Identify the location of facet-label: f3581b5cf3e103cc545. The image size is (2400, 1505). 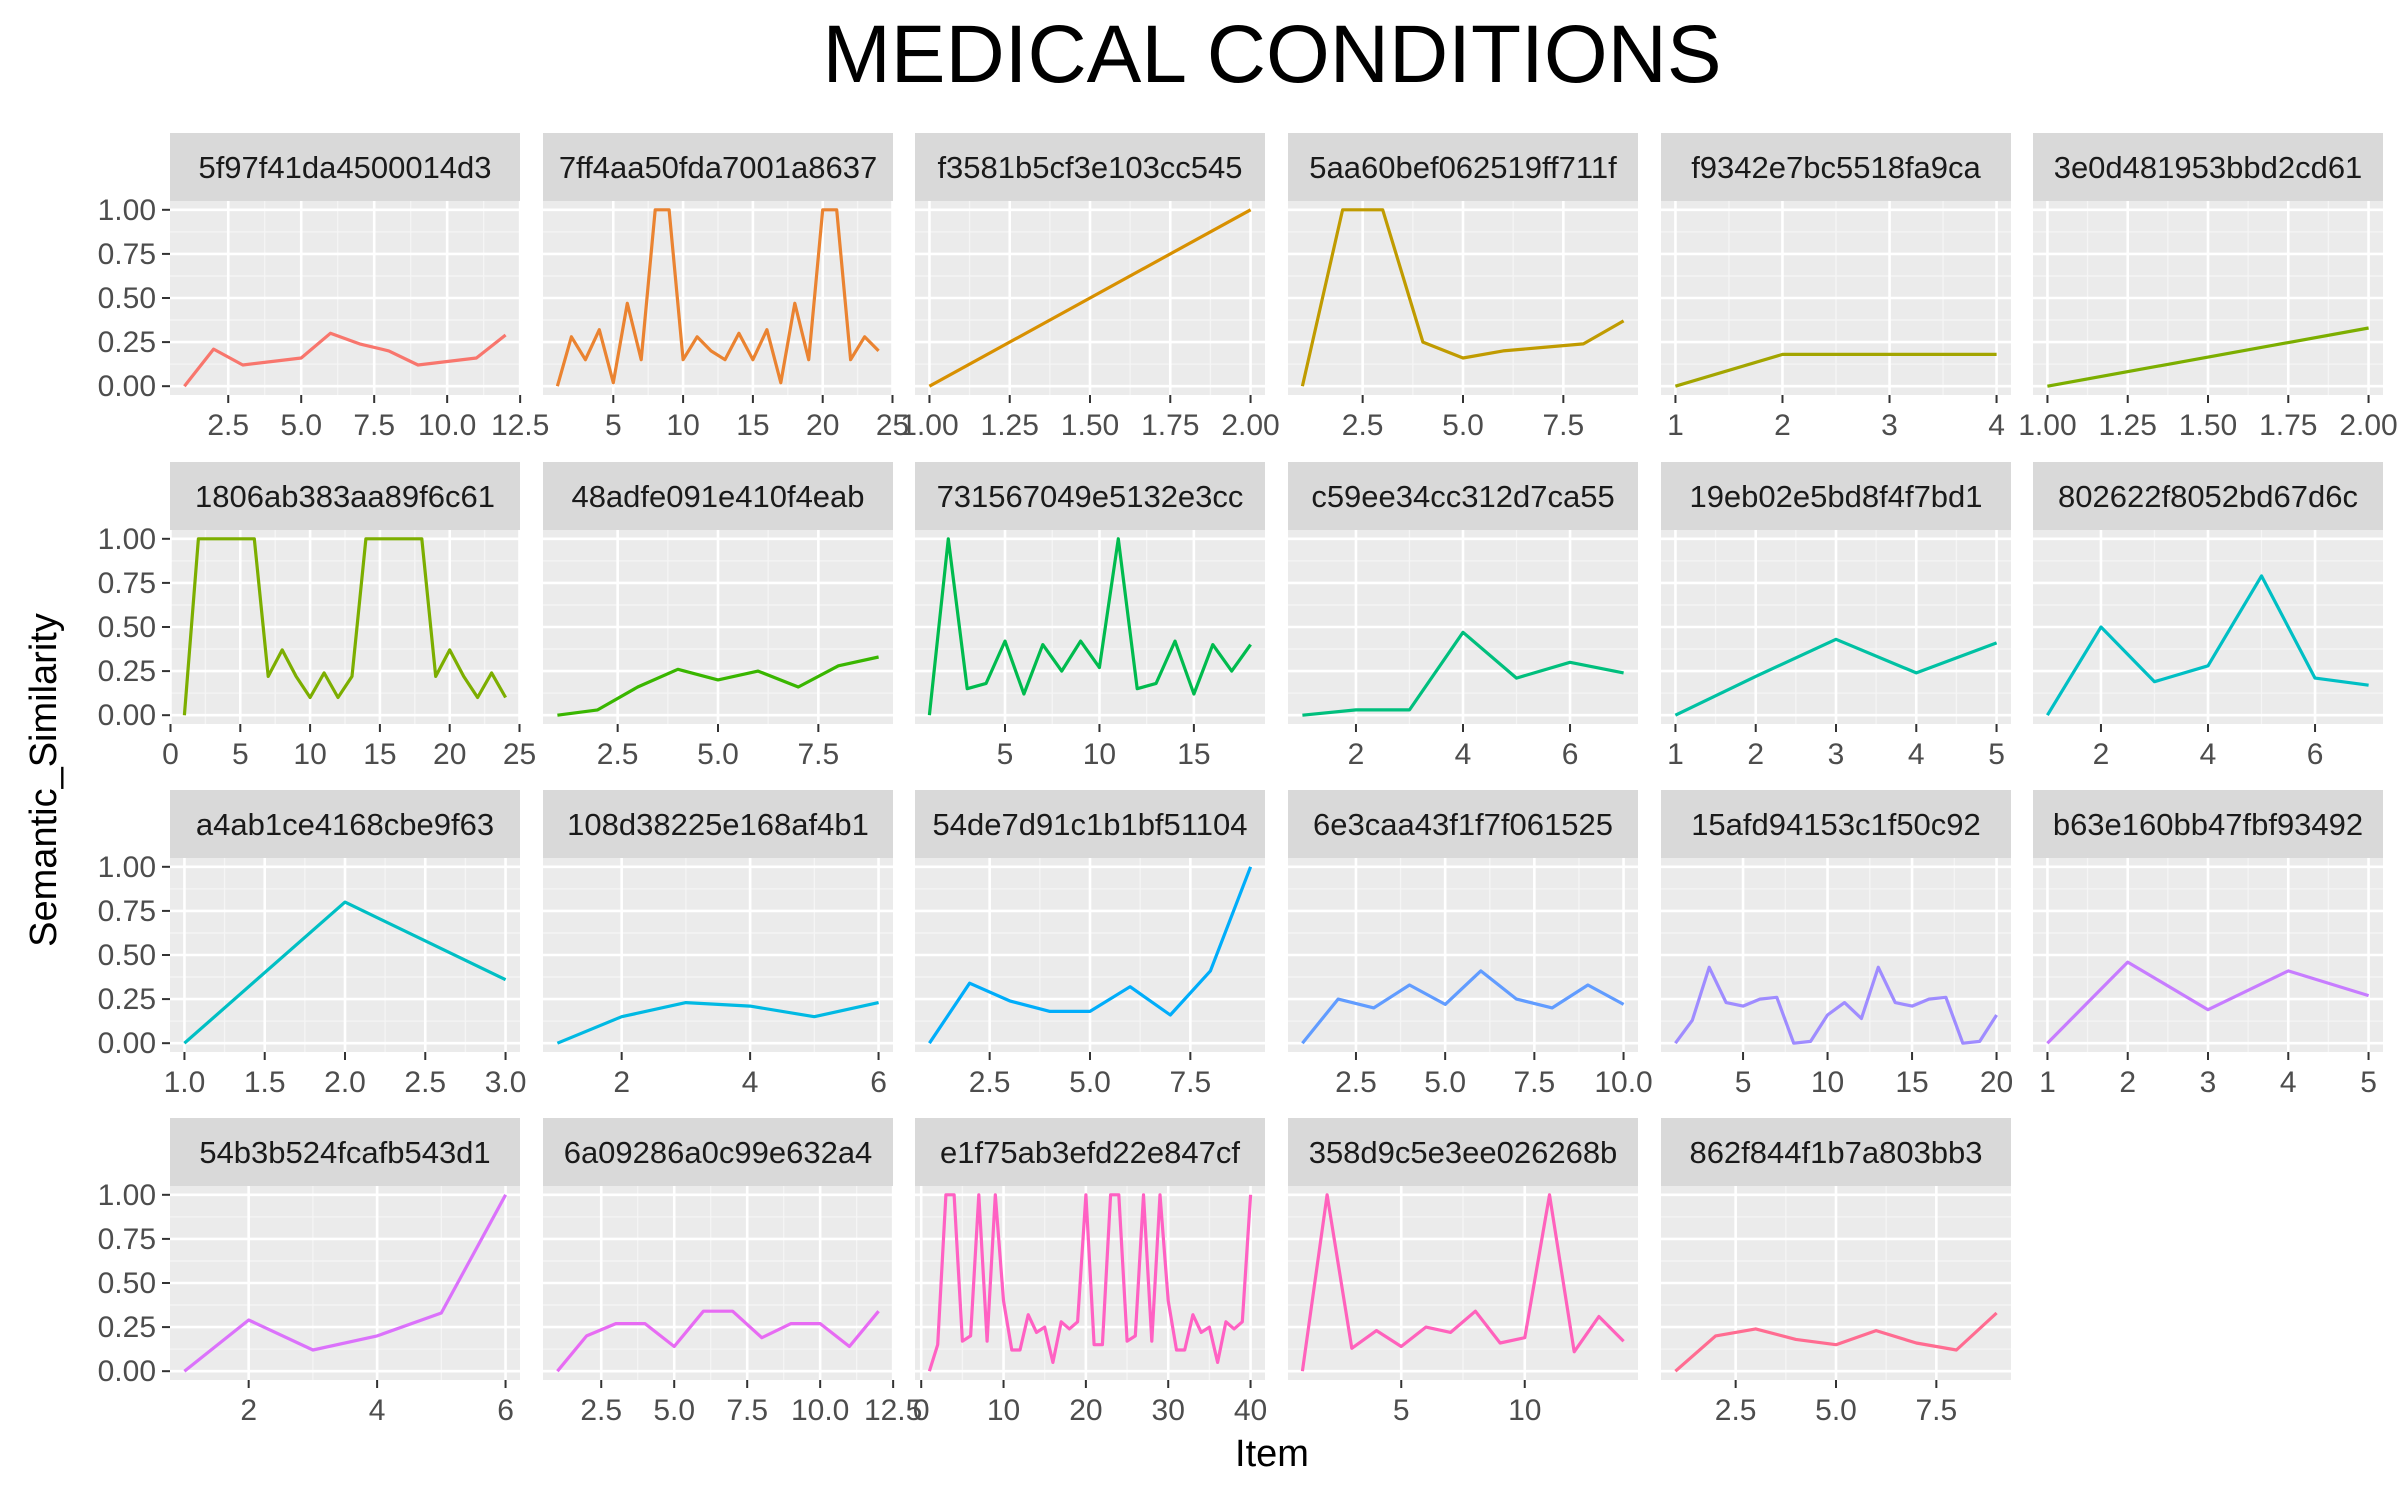
(1089, 167).